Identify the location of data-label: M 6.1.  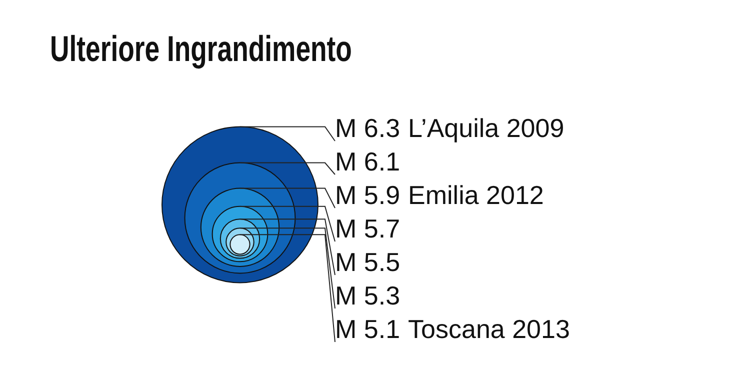
(367, 161).